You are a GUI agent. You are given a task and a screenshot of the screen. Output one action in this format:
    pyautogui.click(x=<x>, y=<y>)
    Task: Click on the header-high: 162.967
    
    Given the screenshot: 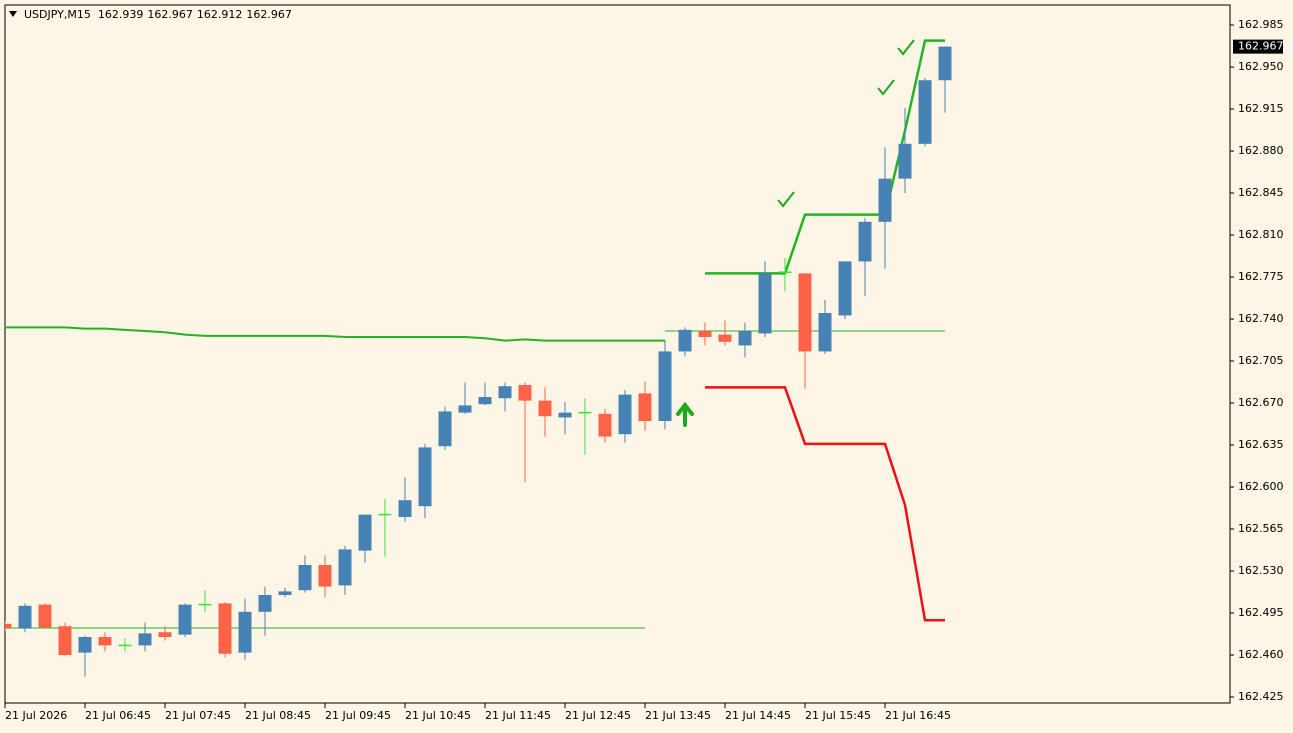 What is the action you would take?
    pyautogui.click(x=170, y=14)
    